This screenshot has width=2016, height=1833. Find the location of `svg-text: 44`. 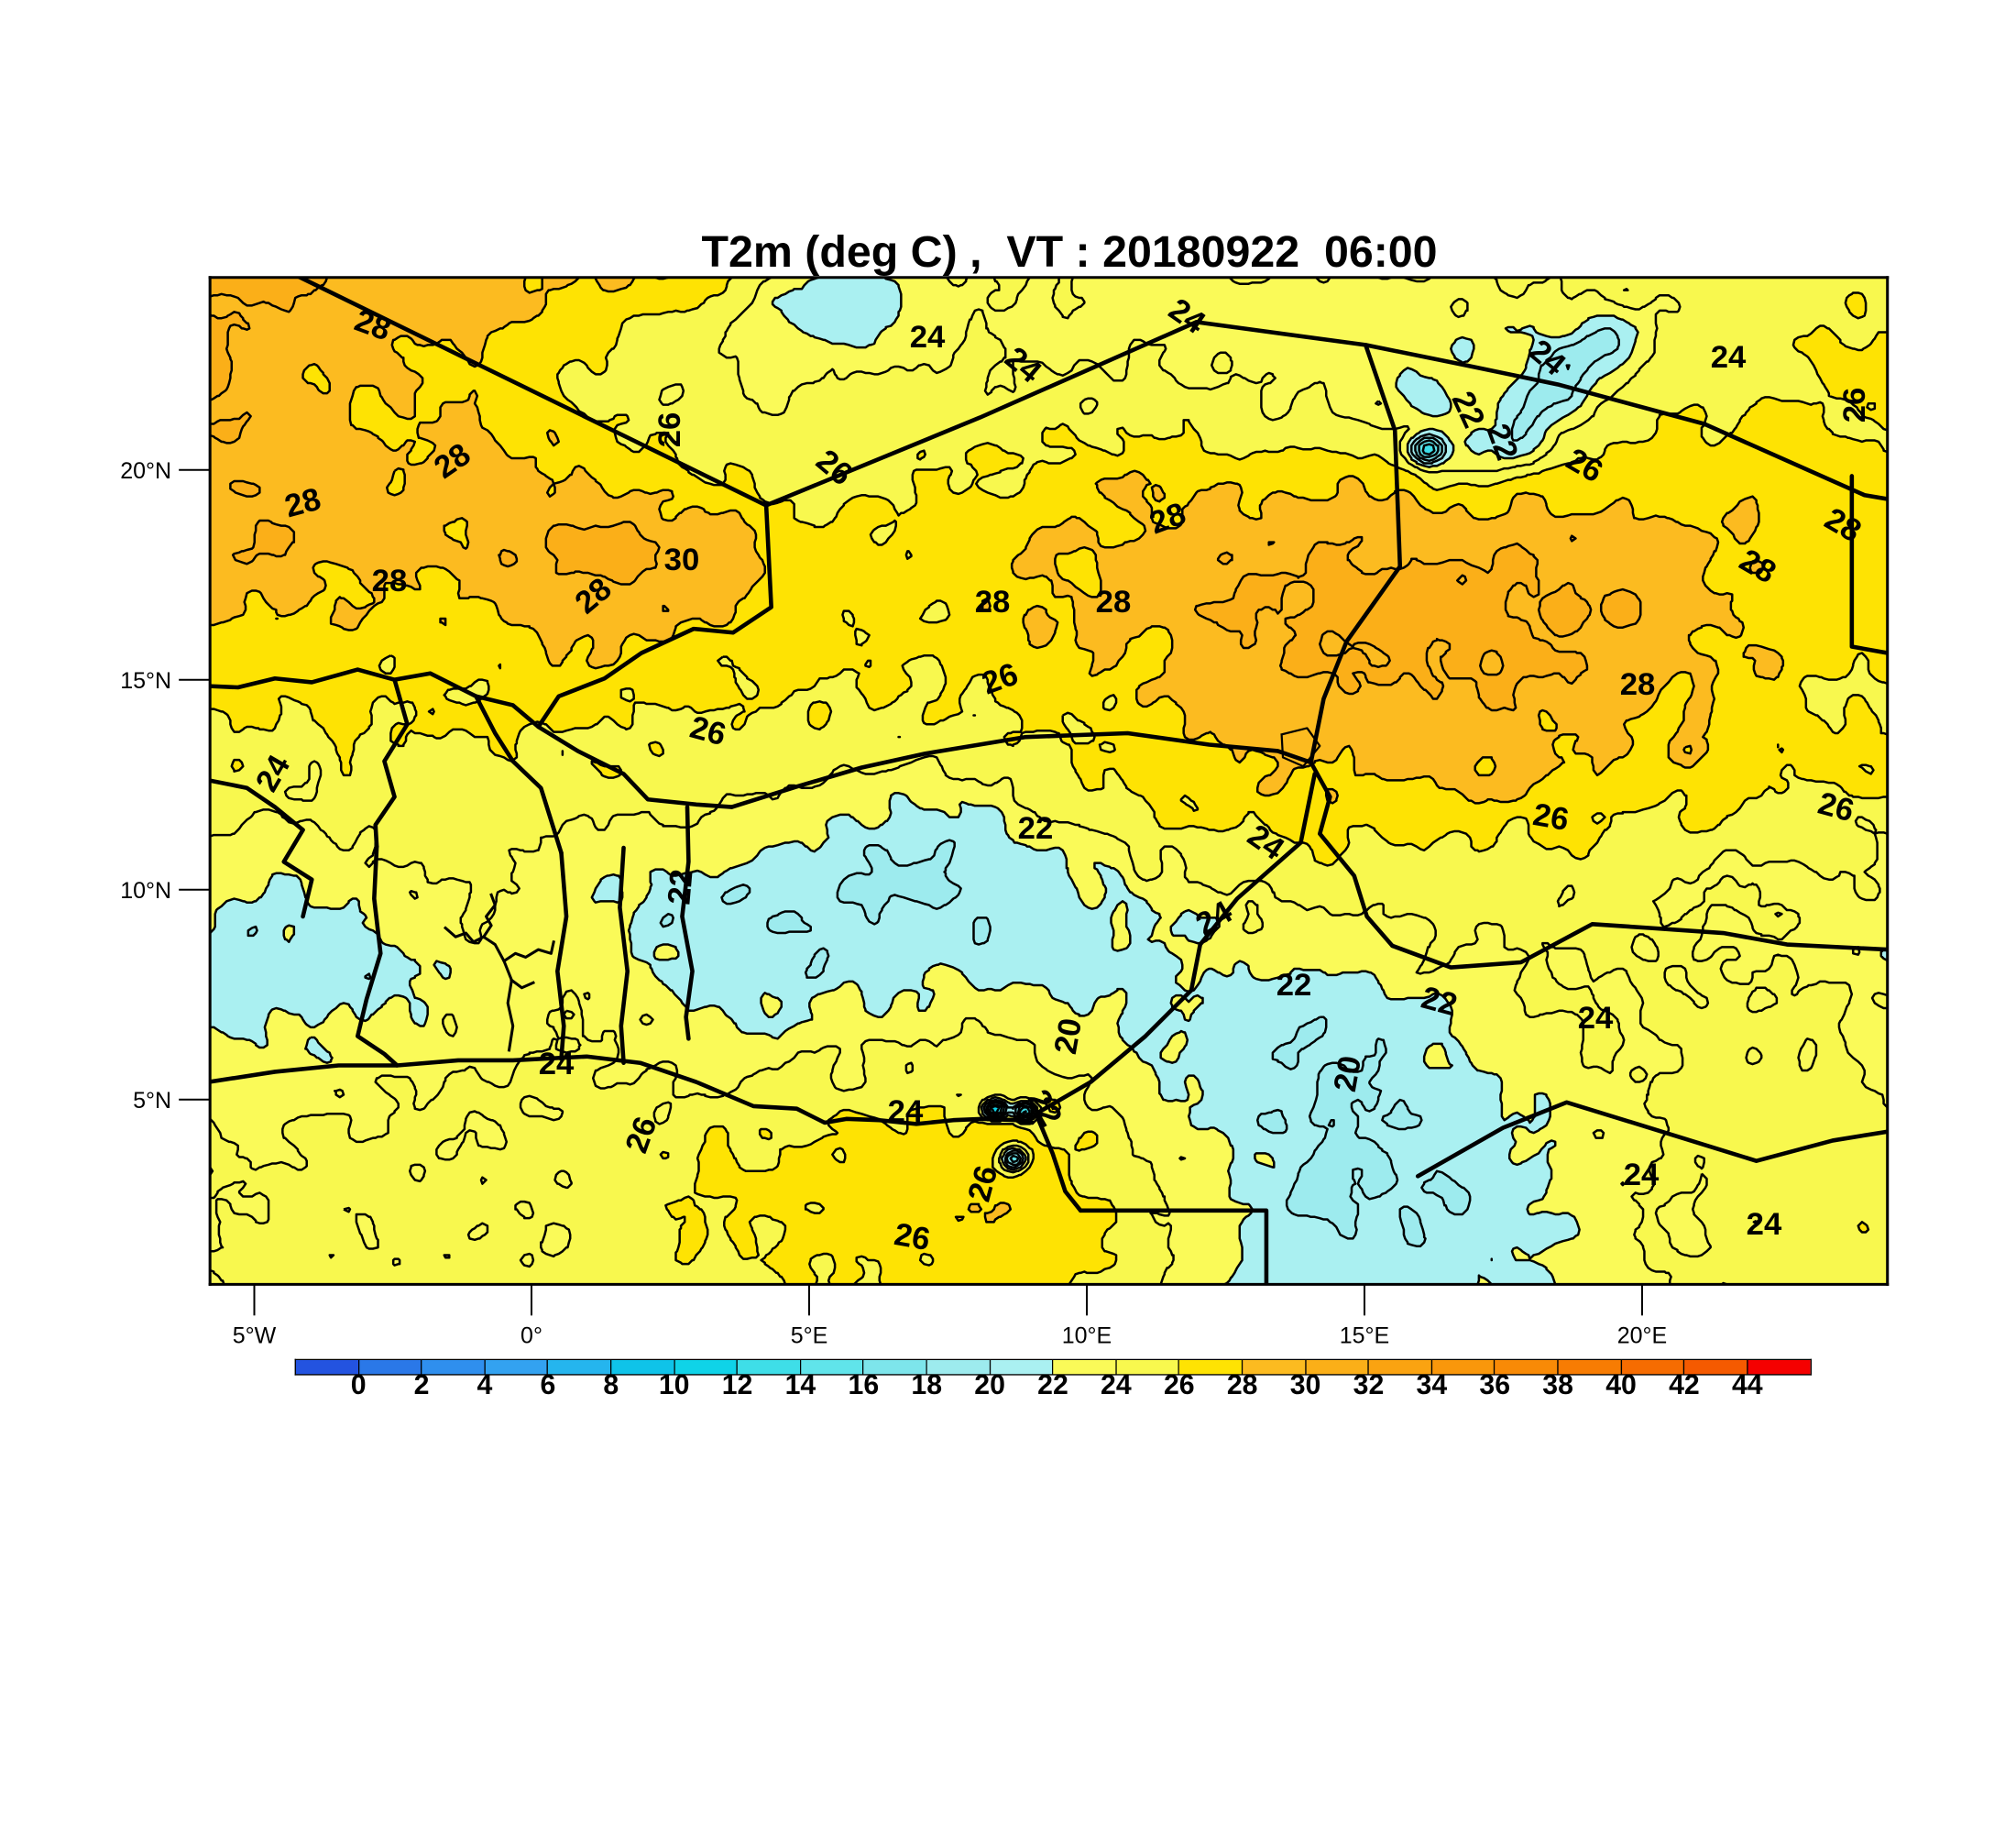

svg-text: 44 is located at coordinates (1747, 1385).